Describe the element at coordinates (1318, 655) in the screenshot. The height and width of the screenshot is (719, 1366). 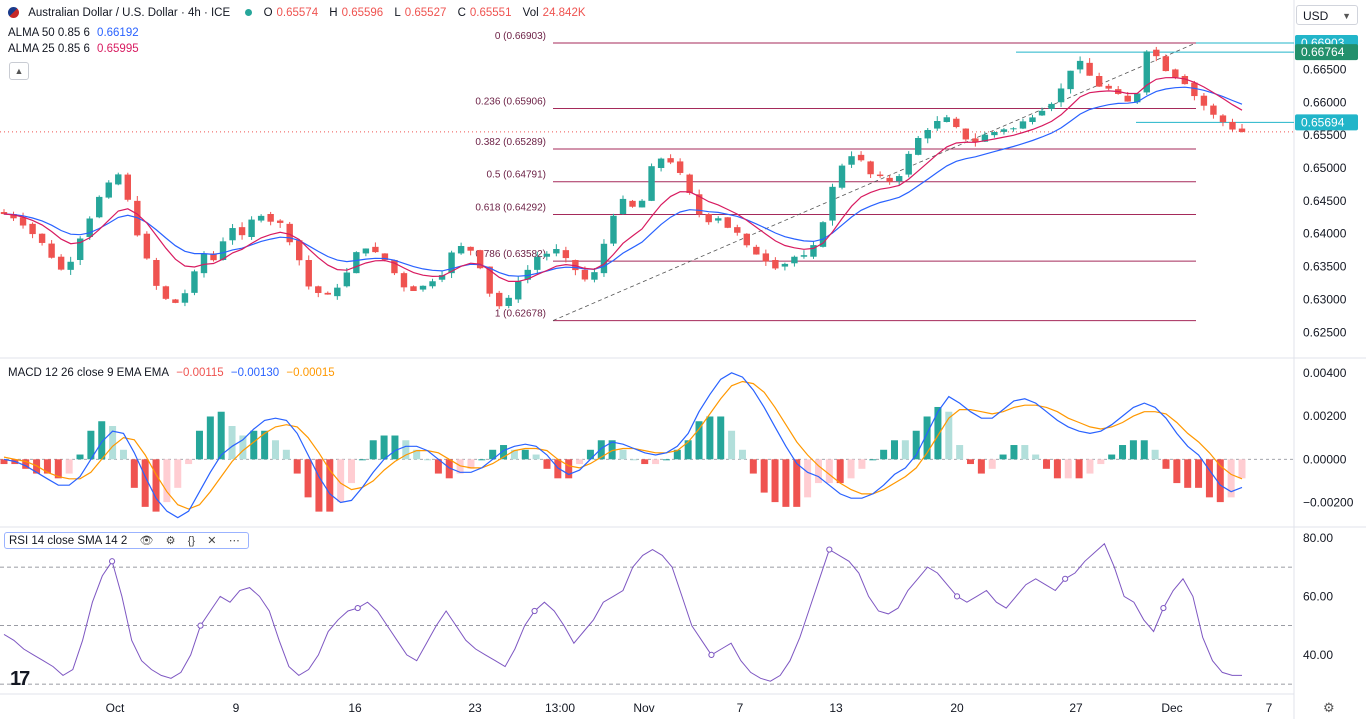
I see `rsi-axis-tick: 40.00` at that location.